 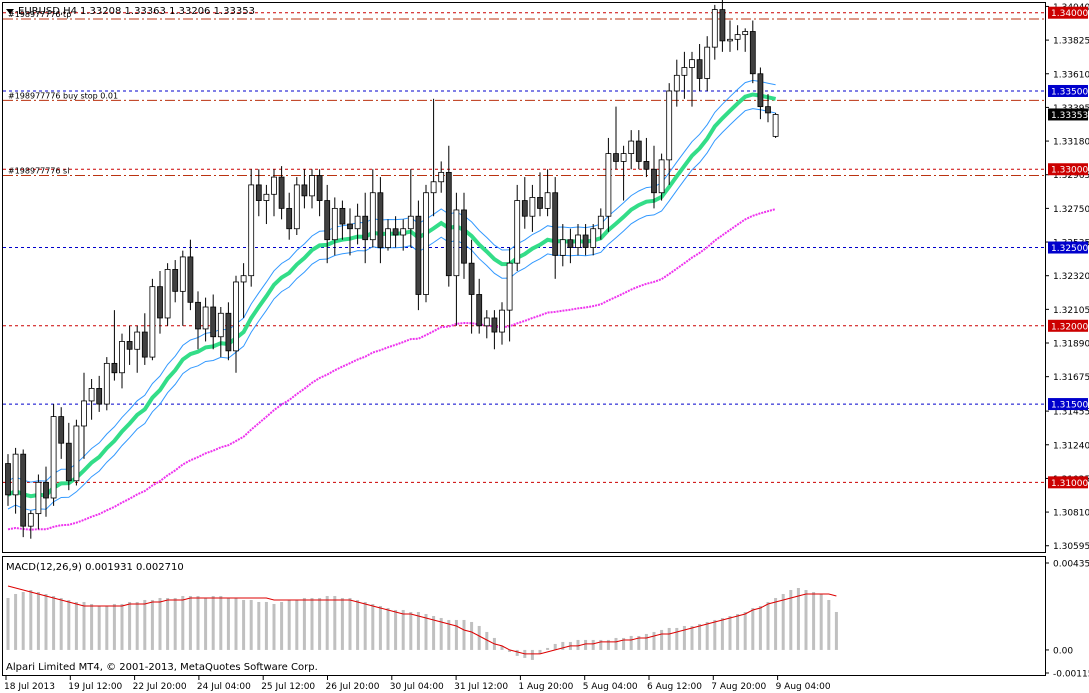 I want to click on time-tick-label: 24 Jul 04:00, so click(x=224, y=687).